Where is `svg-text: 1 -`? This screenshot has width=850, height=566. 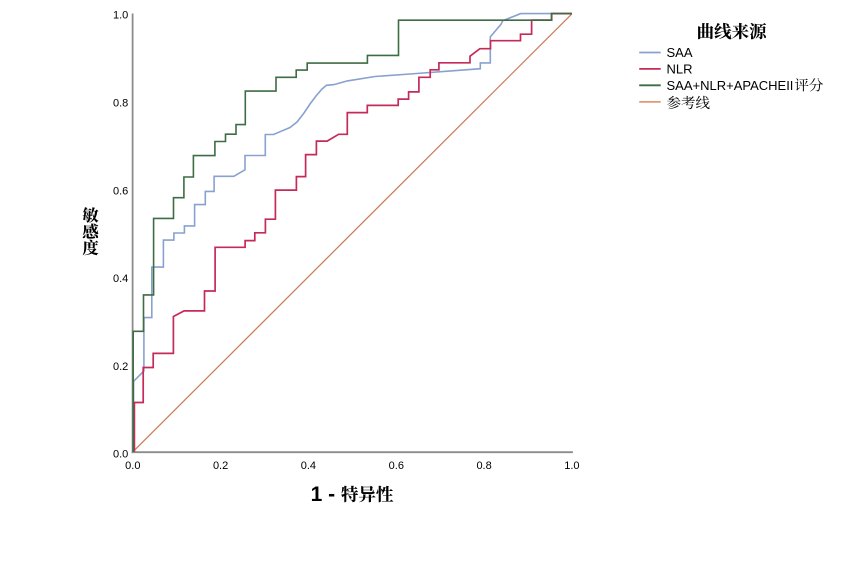 svg-text: 1 - is located at coordinates (323, 494).